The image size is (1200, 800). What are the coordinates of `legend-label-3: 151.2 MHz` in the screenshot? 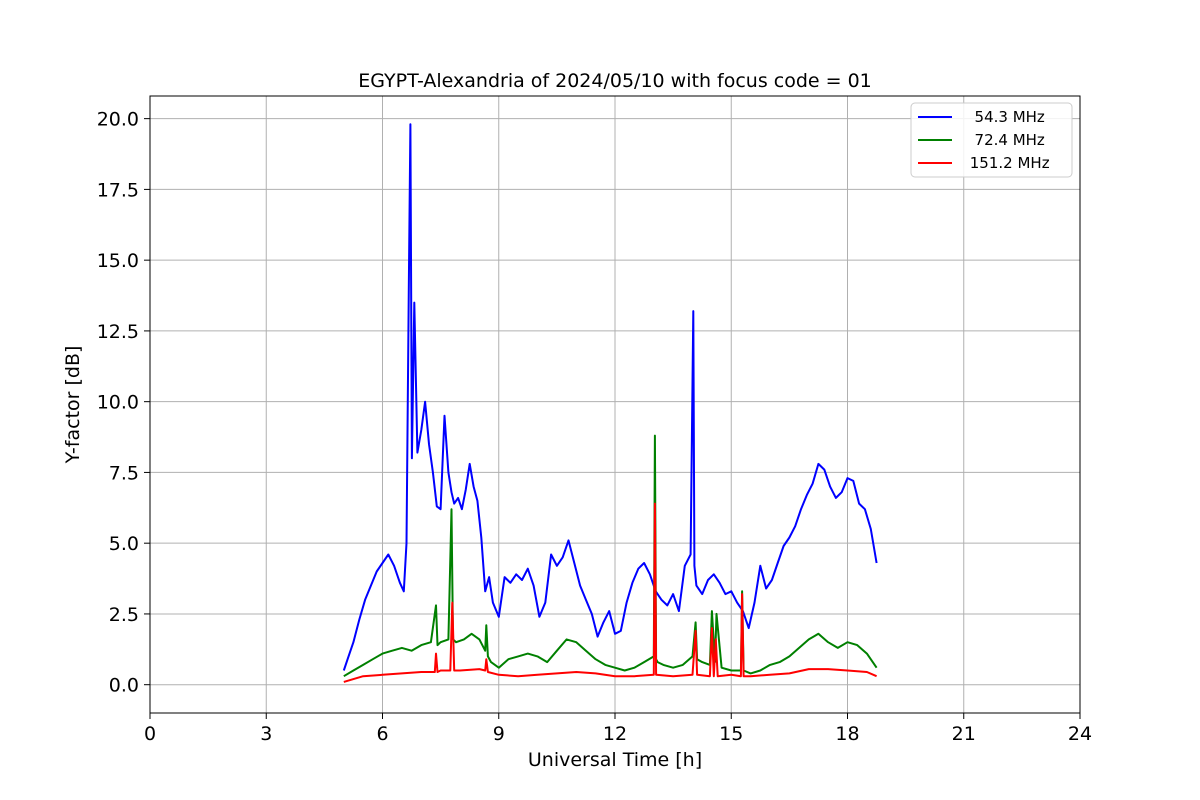 It's located at (1007, 163).